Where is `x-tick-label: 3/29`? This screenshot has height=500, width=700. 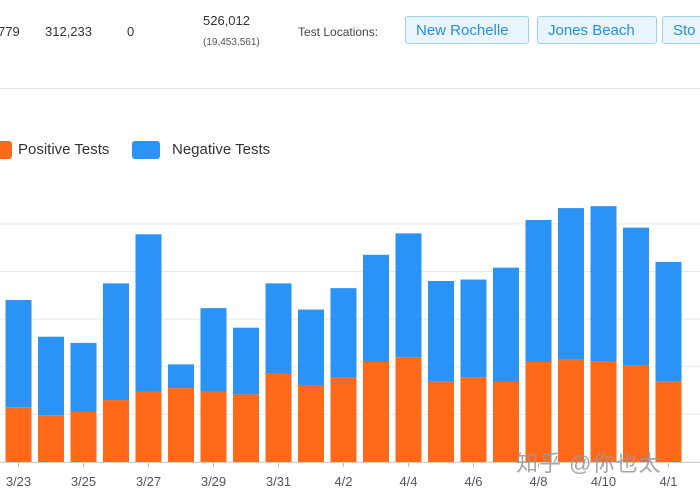 x-tick-label: 3/29 is located at coordinates (213, 481).